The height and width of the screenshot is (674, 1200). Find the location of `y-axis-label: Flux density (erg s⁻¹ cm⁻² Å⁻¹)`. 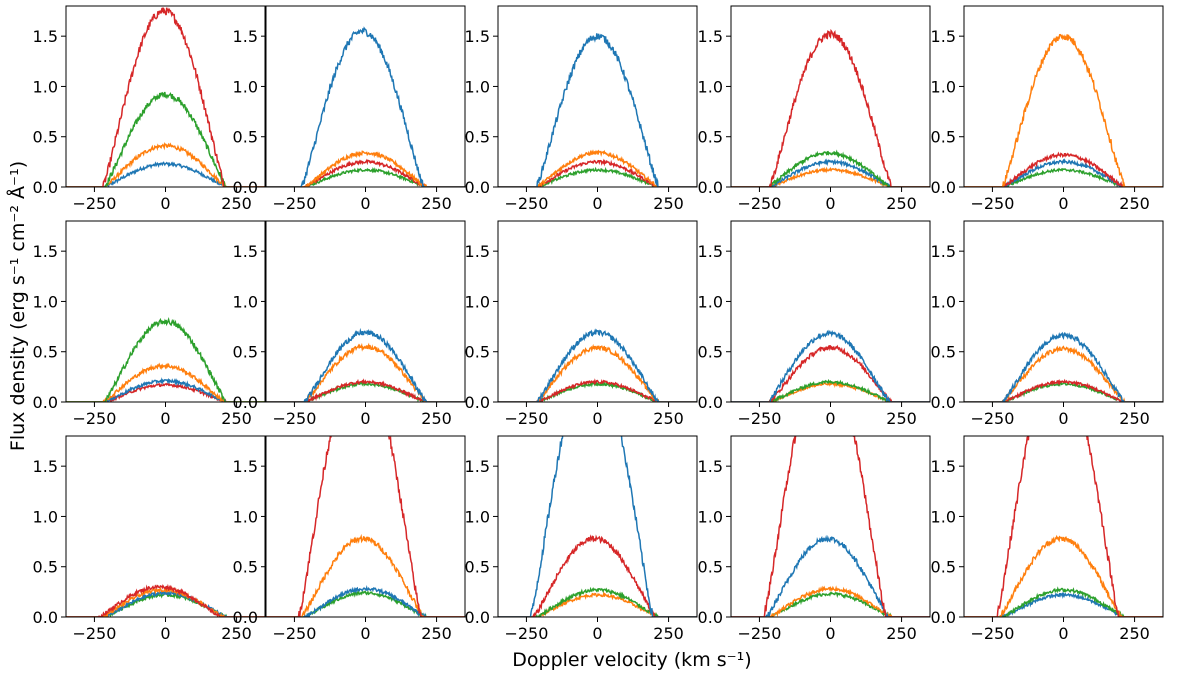

y-axis-label: Flux density (erg s⁻¹ cm⁻² Å⁻¹) is located at coordinates (17, 306).